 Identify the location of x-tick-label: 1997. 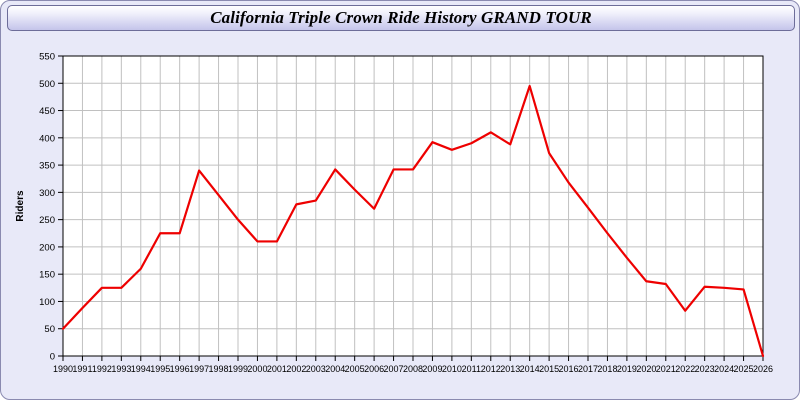
(199, 369).